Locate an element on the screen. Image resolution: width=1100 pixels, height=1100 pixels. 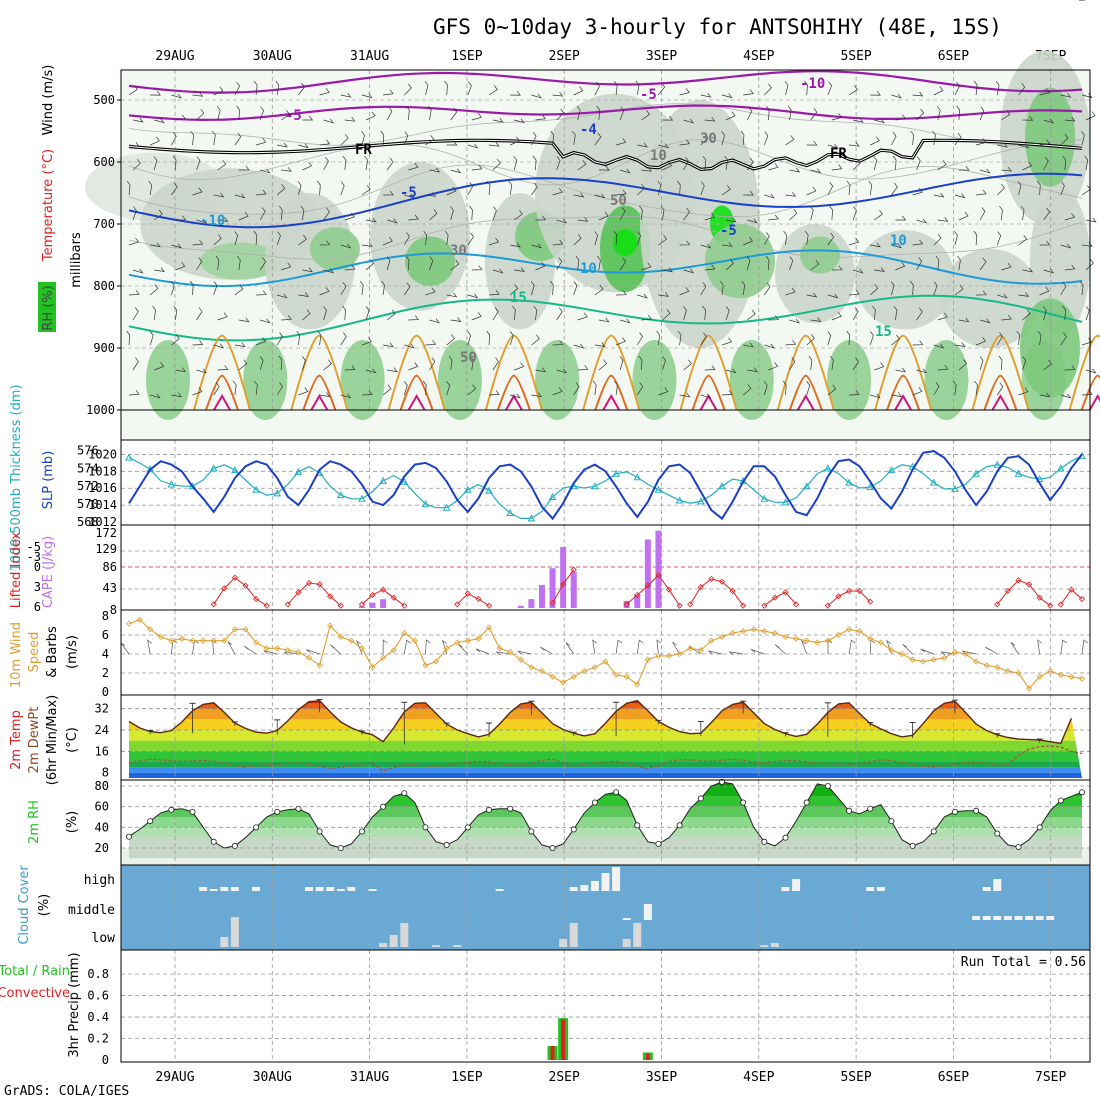
li-line is located at coordinates (1071, 596).